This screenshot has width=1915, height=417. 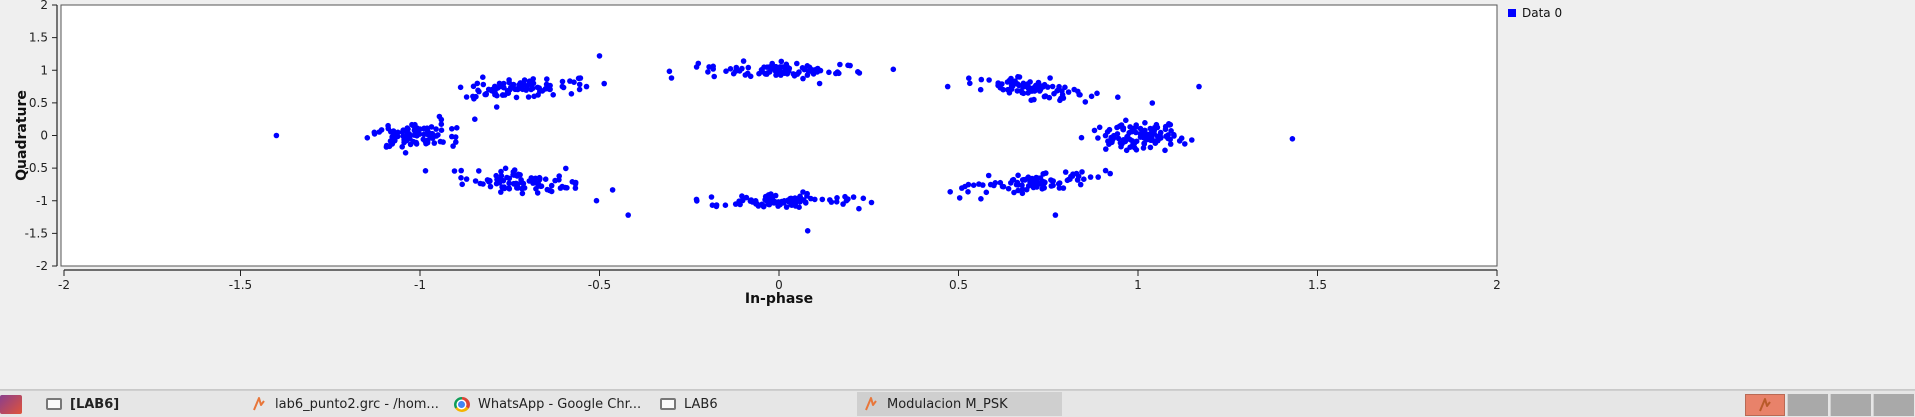 What do you see at coordinates (1317, 285) in the screenshot?
I see `x-tick-label: 1.5` at bounding box center [1317, 285].